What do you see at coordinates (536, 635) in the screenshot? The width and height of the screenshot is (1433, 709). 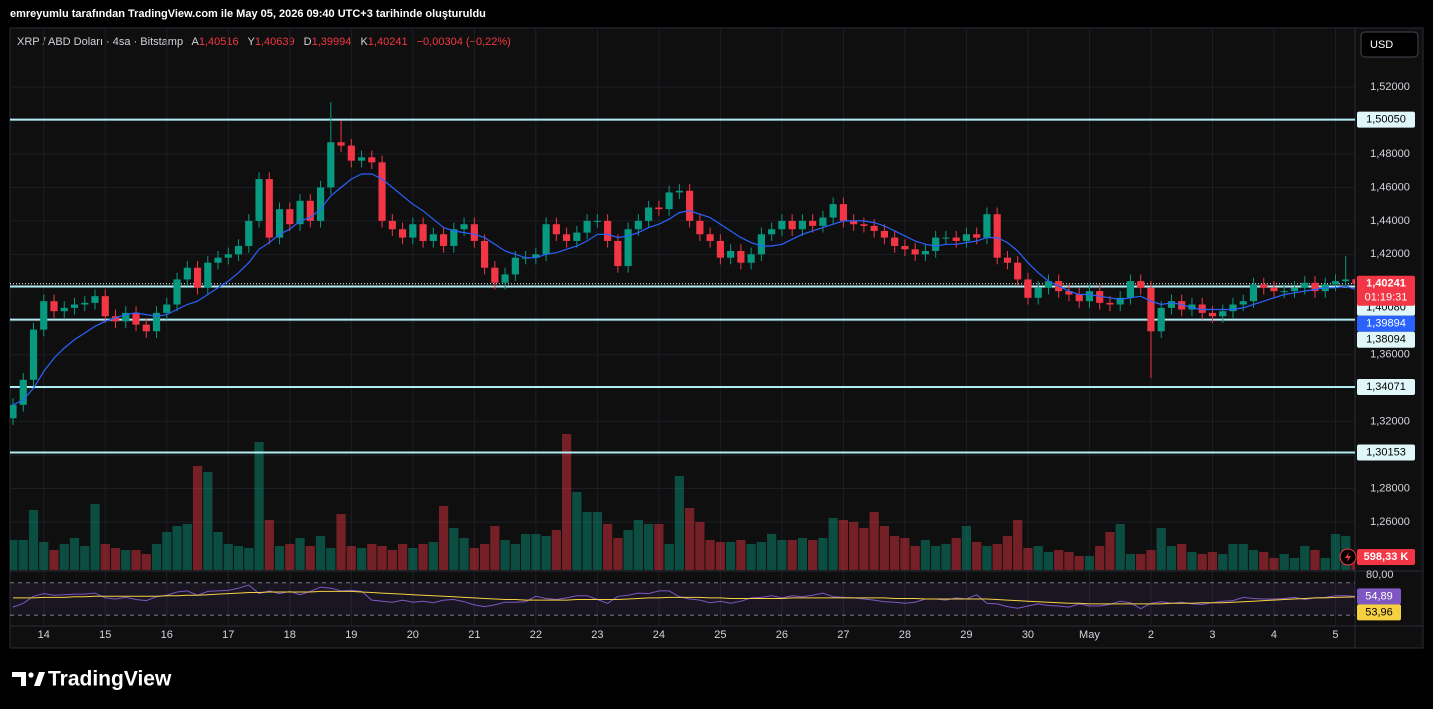 I see `x-tick-label: 22` at bounding box center [536, 635].